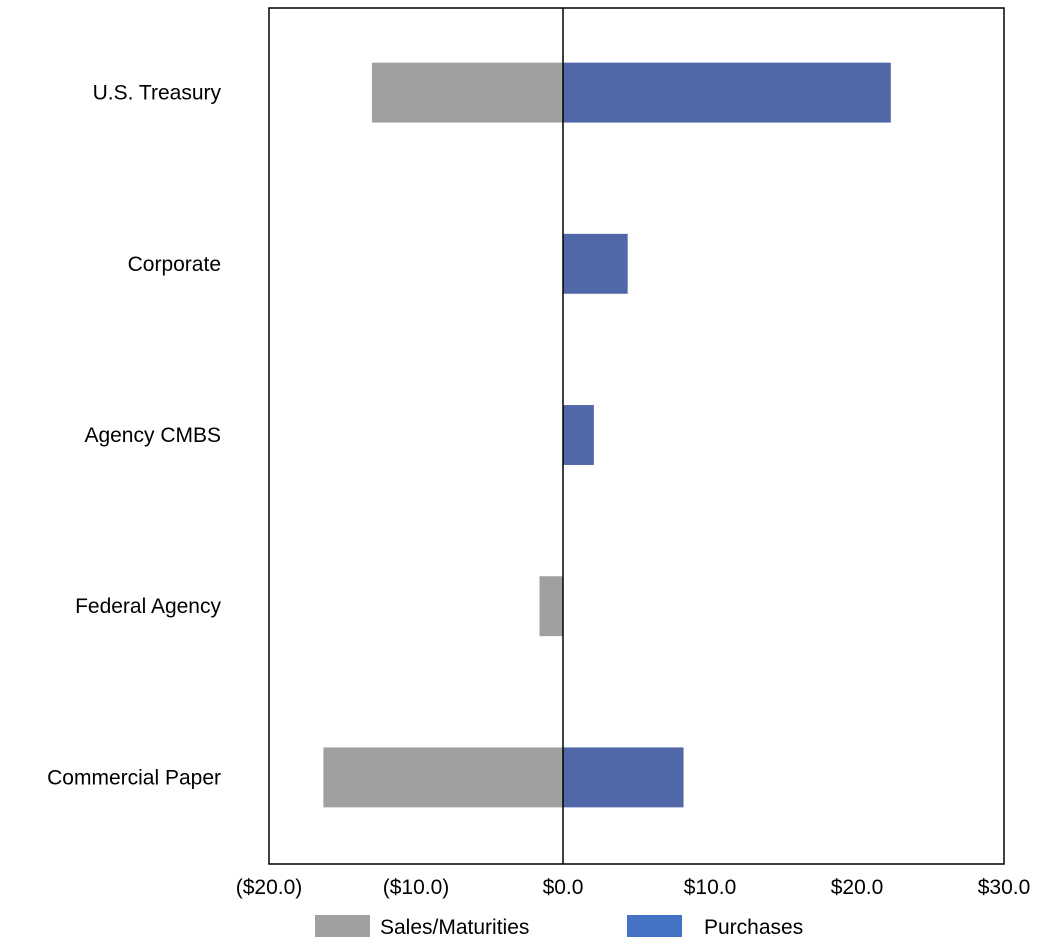 This screenshot has width=1038, height=946. Describe the element at coordinates (152, 435) in the screenshot. I see `y-tick-label-agency-cmbs: Agency CMBS` at that location.